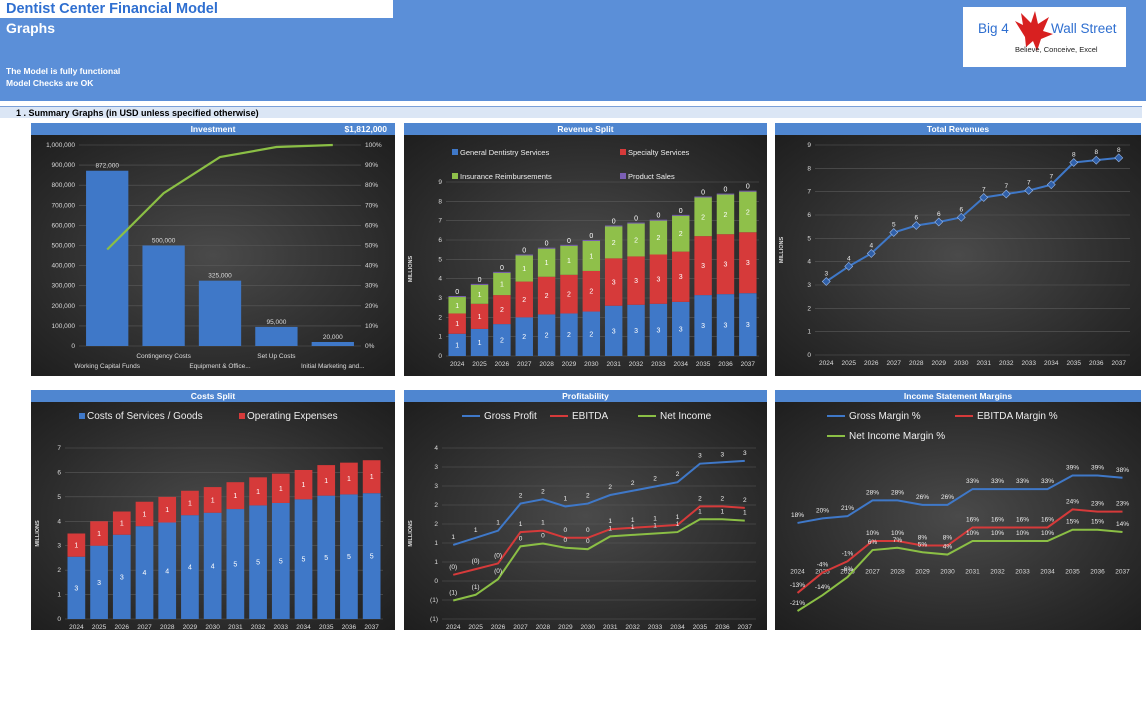 The image size is (1146, 701). Describe the element at coordinates (826, 363) in the screenshot. I see `x-tick-label: 2024` at that location.